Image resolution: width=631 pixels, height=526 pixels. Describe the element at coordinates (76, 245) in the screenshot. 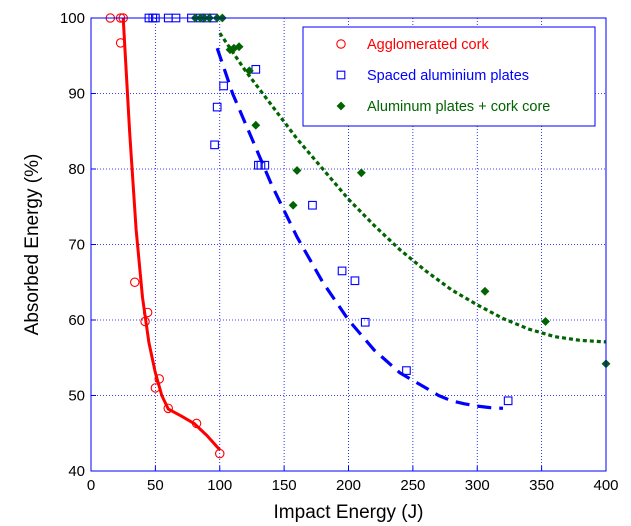

I see `y-tick-label: 70` at that location.